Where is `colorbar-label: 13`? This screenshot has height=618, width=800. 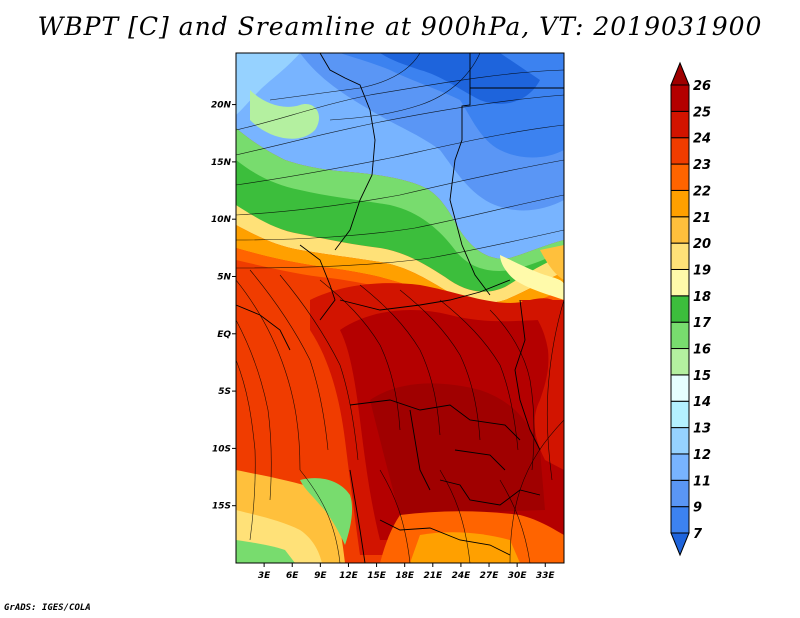
colorbar-label: 13 is located at coordinates (702, 429).